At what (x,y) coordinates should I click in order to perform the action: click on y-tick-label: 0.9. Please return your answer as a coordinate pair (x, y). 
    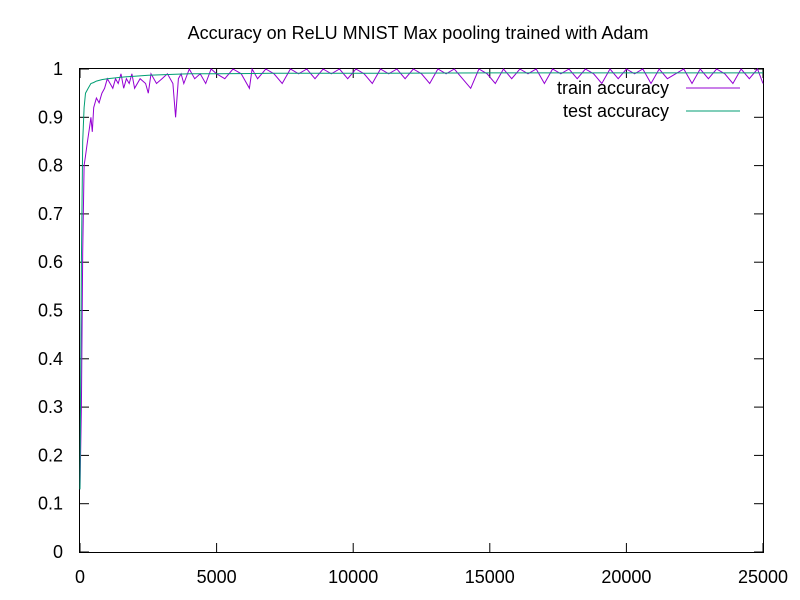
    Looking at the image, I should click on (50, 117).